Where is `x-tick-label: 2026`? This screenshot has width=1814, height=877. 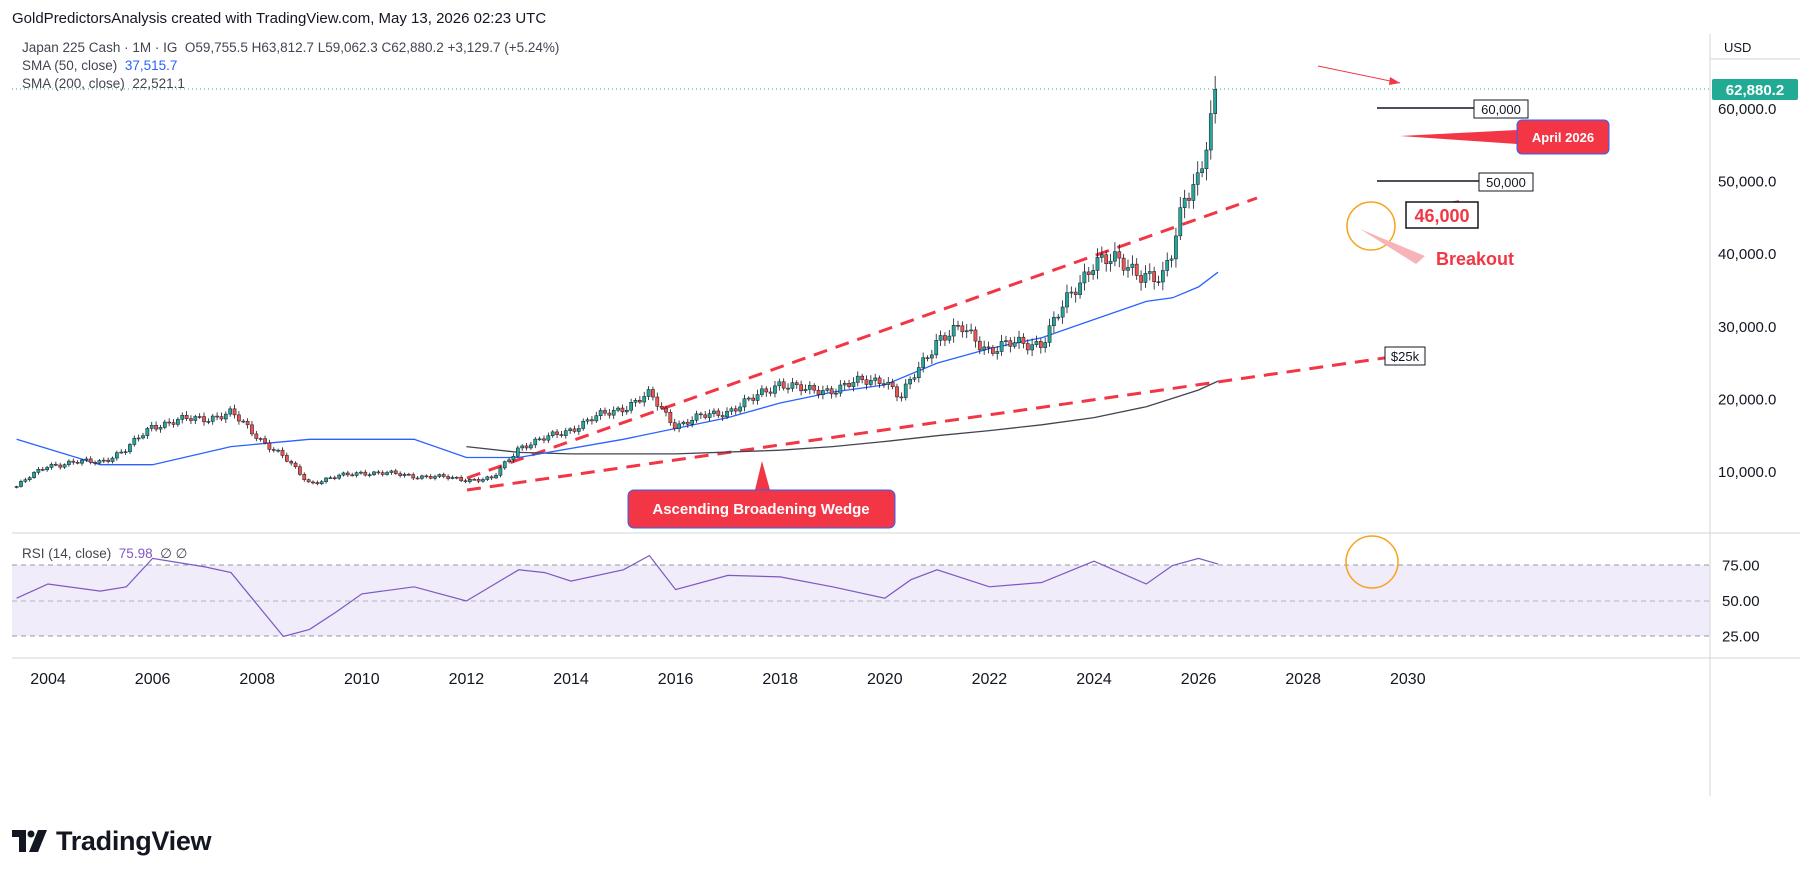
x-tick-label: 2026 is located at coordinates (1199, 679).